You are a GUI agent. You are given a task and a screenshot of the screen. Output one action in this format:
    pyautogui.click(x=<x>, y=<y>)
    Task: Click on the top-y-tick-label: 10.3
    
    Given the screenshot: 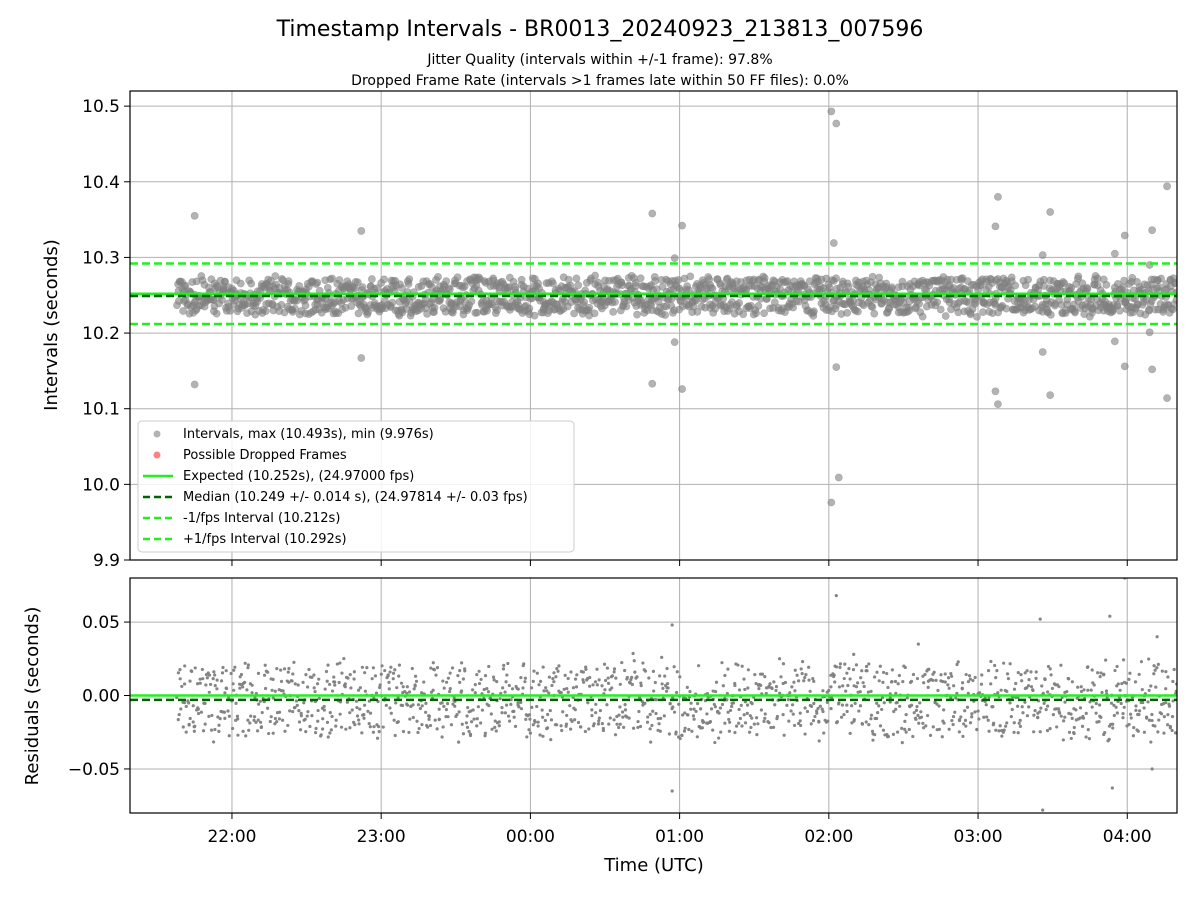 What is the action you would take?
    pyautogui.click(x=101, y=258)
    